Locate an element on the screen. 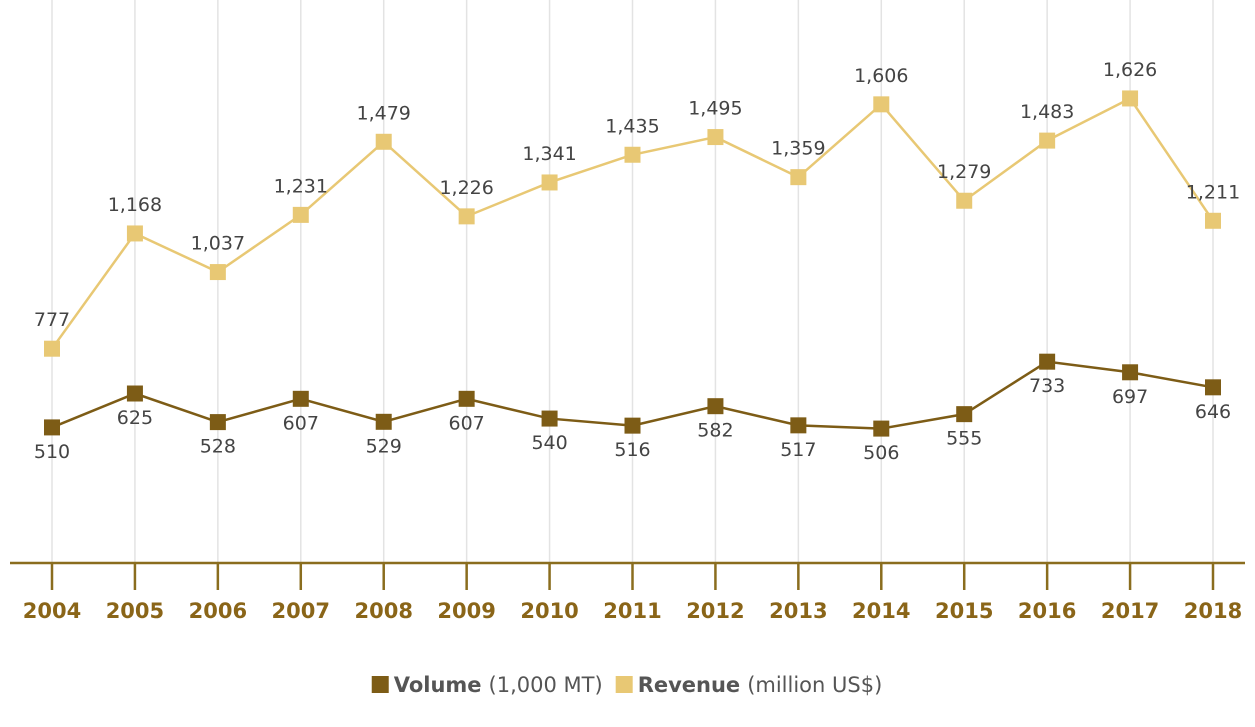 The image size is (1255, 727). data-label: 1,341 is located at coordinates (549, 154).